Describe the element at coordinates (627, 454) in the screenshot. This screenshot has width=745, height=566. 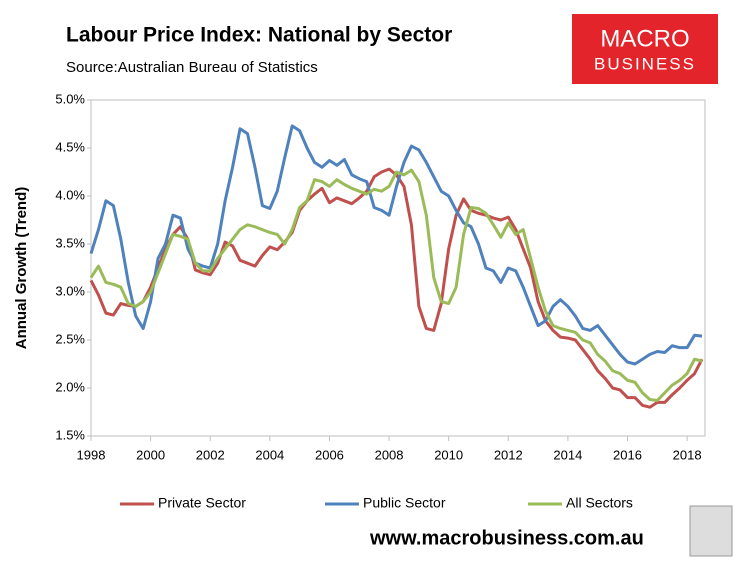
I see `x-tick-label: 2016` at that location.